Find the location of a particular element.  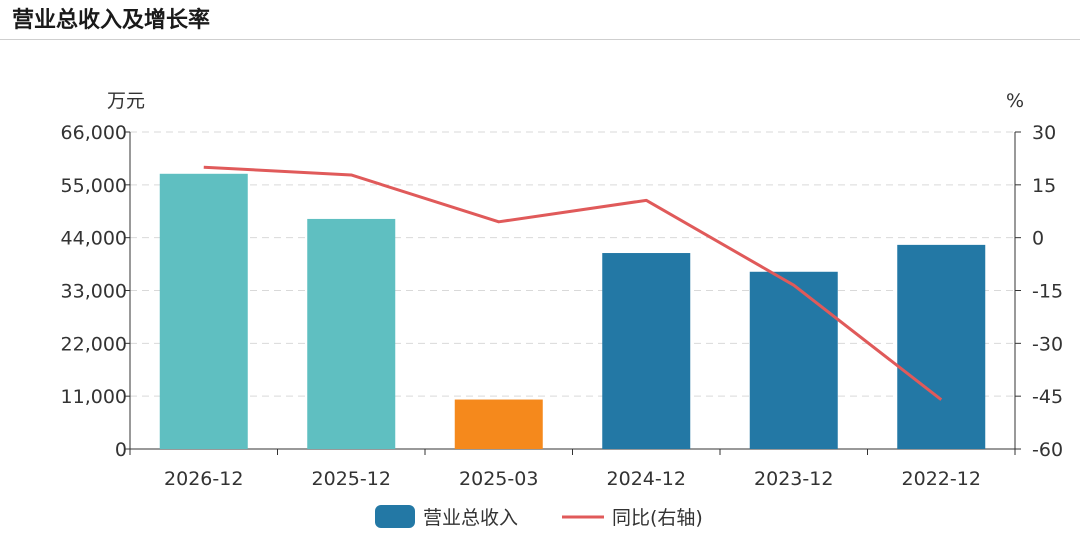

right-axis-unit: % is located at coordinates (1015, 101).